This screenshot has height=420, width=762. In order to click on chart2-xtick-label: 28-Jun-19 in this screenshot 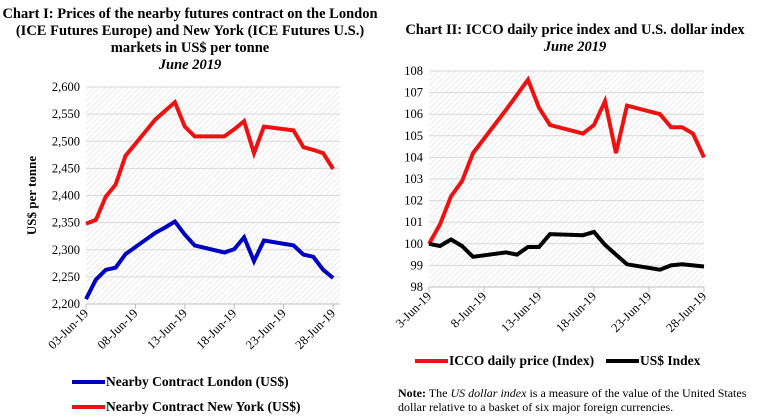, I will do `click(686, 312)`.